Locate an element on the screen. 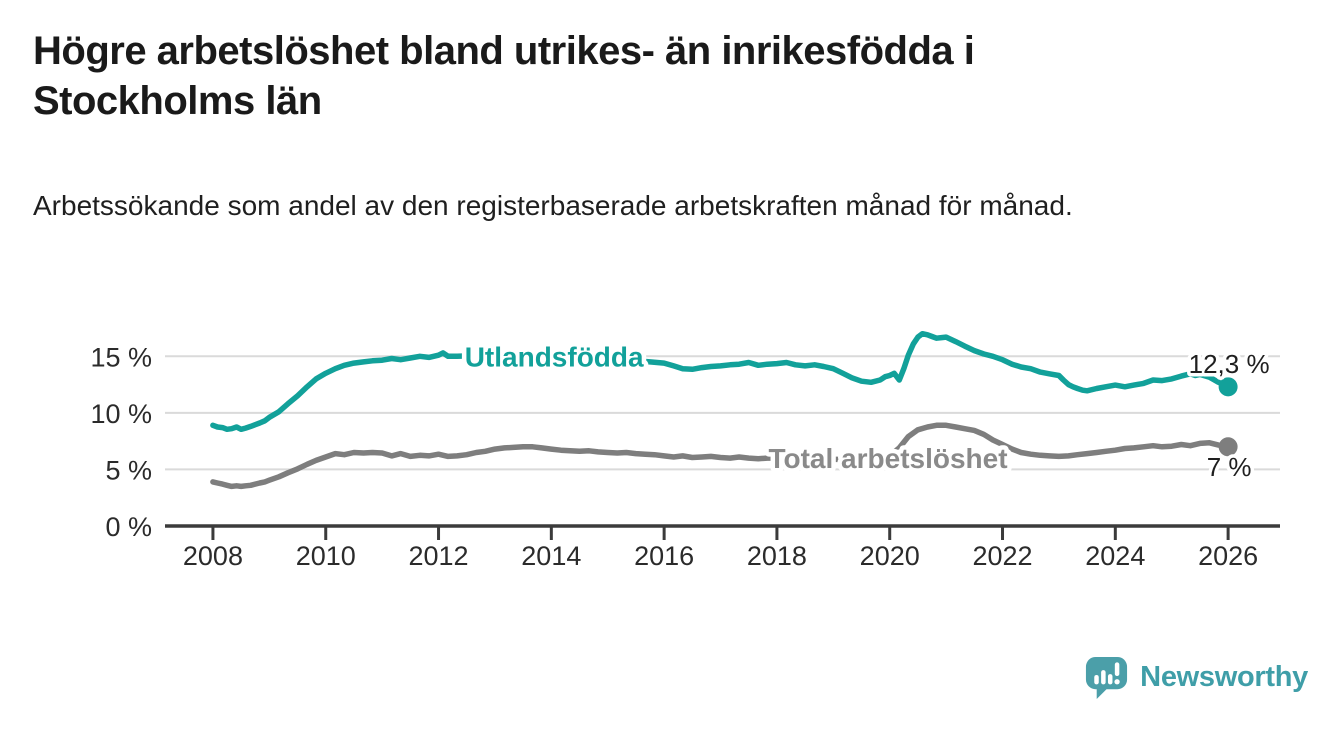 Image resolution: width=1340 pixels, height=734 pixels. y-tick-label: 5 % is located at coordinates (128, 470).